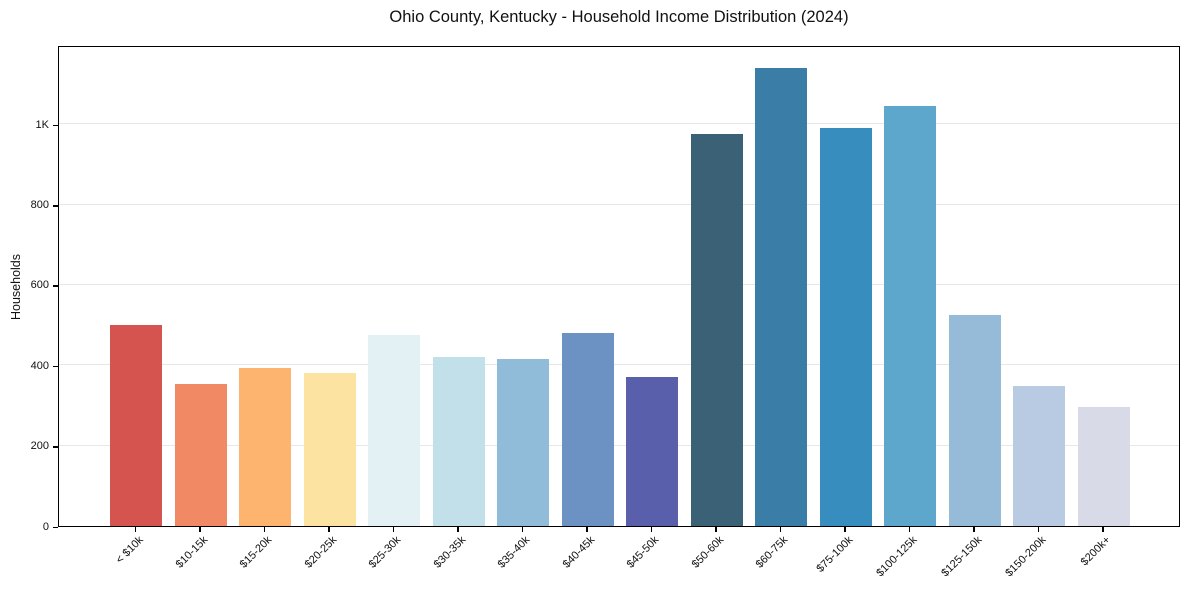 The image size is (1189, 590). What do you see at coordinates (651, 529) in the screenshot?
I see `x-tick-mark-45-50k` at bounding box center [651, 529].